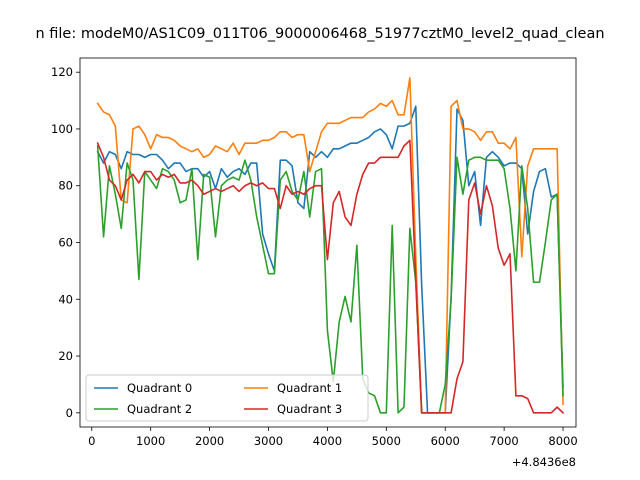 The width and height of the screenshot is (640, 480). I want to click on x-tick-label: 5000, so click(386, 441).